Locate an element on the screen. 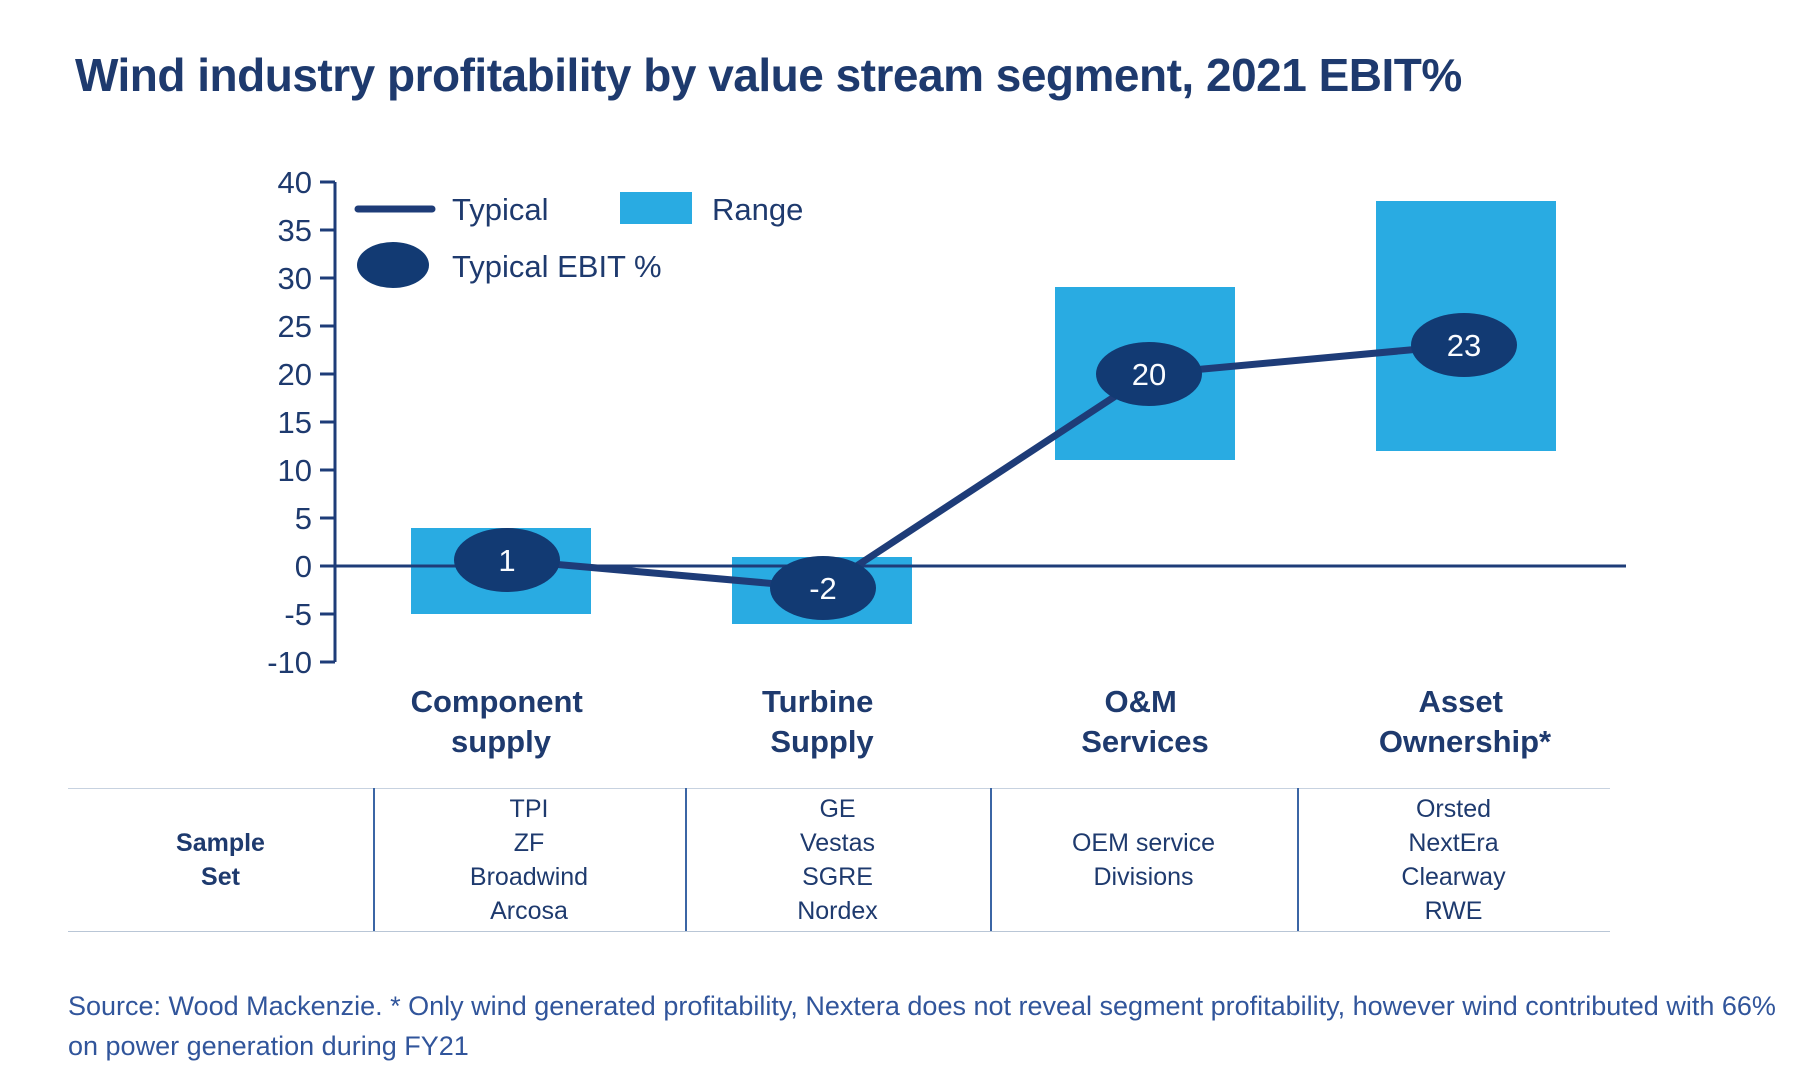 Image resolution: width=1800 pixels, height=1080 pixels. marker-value: 1 is located at coordinates (506, 560).